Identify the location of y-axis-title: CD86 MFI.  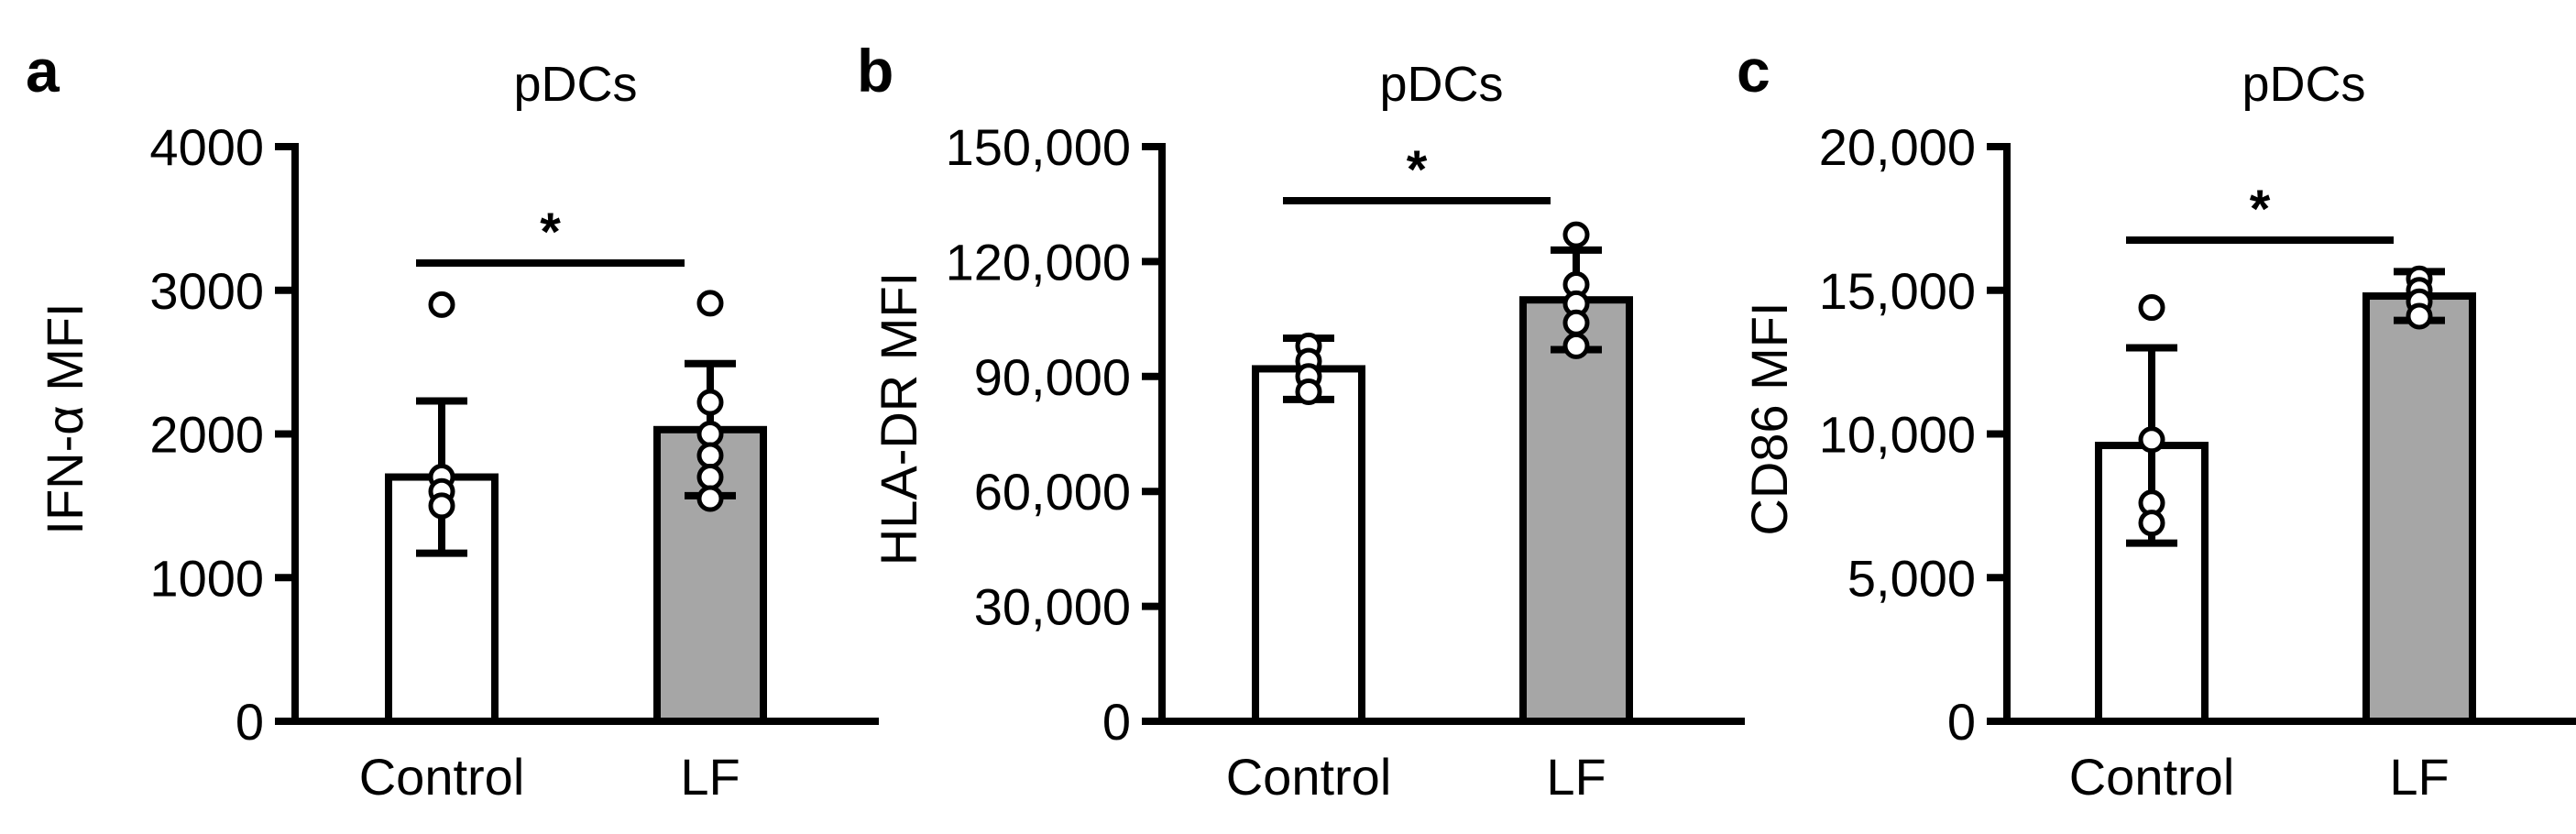
(1769, 418).